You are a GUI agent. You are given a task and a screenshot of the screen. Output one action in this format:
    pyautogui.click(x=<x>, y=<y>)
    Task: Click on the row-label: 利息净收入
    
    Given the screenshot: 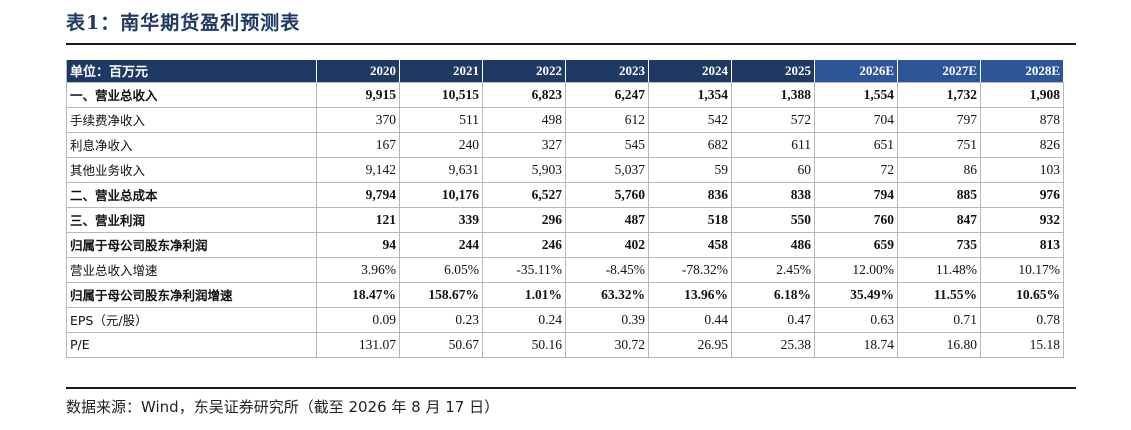 What is the action you would take?
    pyautogui.click(x=191, y=145)
    